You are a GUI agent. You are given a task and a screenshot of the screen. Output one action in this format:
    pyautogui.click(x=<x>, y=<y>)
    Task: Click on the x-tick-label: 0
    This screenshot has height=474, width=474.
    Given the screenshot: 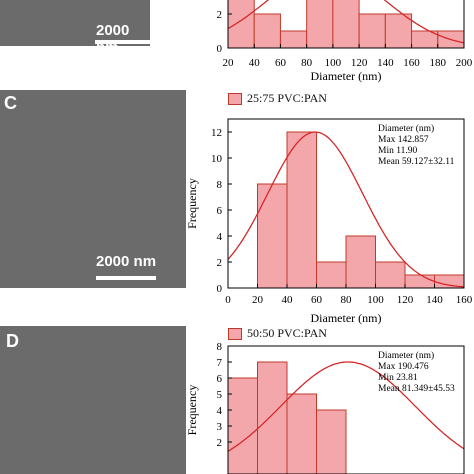 What is the action you would take?
    pyautogui.click(x=228, y=300)
    